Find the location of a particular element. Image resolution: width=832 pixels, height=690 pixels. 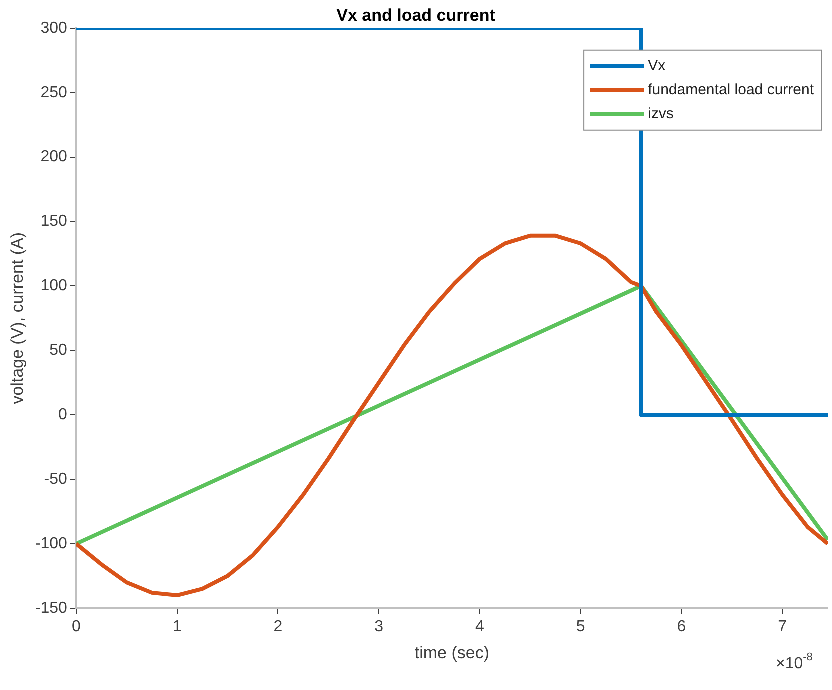

x-tick-label: 0 is located at coordinates (76, 627).